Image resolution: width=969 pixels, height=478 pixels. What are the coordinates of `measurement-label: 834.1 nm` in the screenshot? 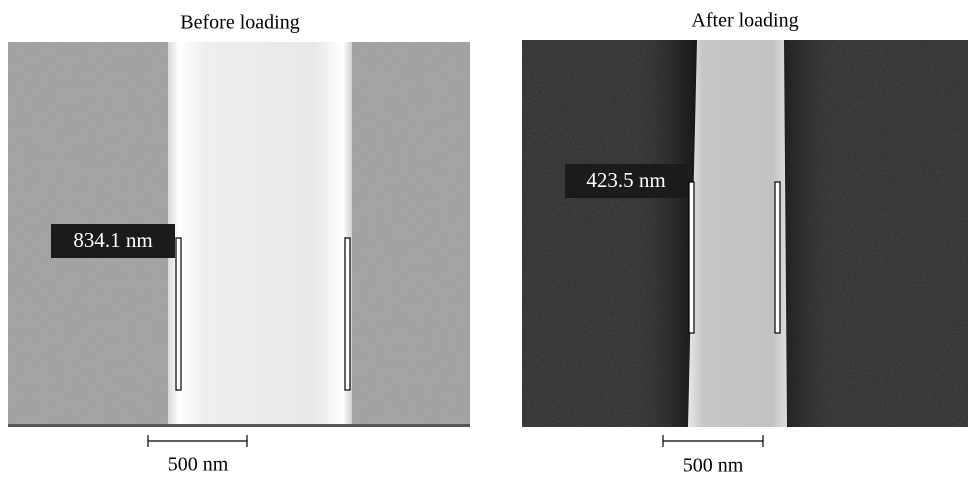 It's located at (112, 240).